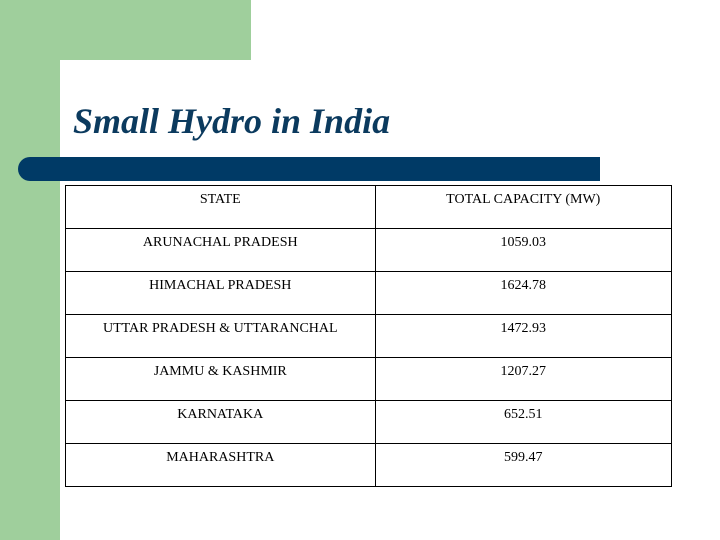 The width and height of the screenshot is (720, 540). Describe the element at coordinates (523, 293) in the screenshot. I see `capacity-cell: 1624.78` at that location.